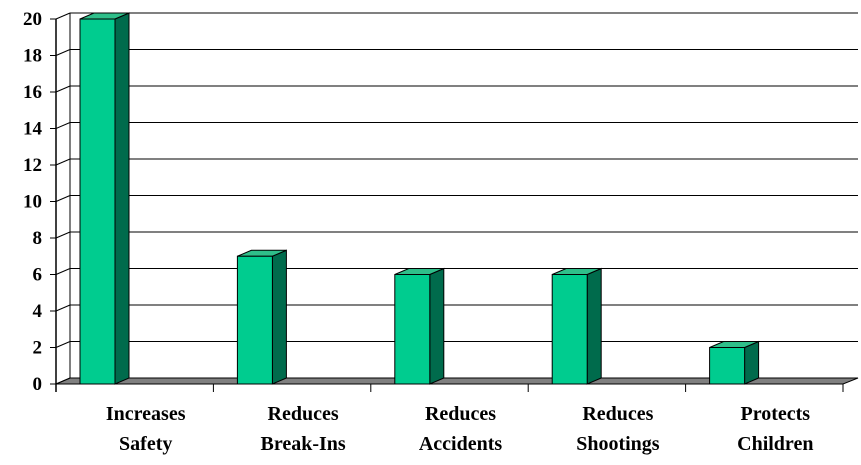 Image resolution: width=861 pixels, height=465 pixels. I want to click on x-category-label-line: Protects, so click(776, 414).